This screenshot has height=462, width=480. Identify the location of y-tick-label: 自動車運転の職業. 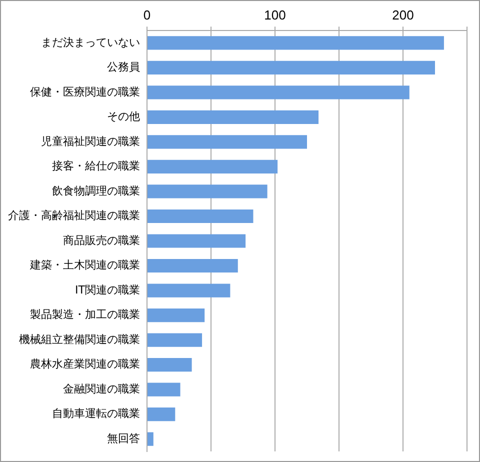
(96, 413).